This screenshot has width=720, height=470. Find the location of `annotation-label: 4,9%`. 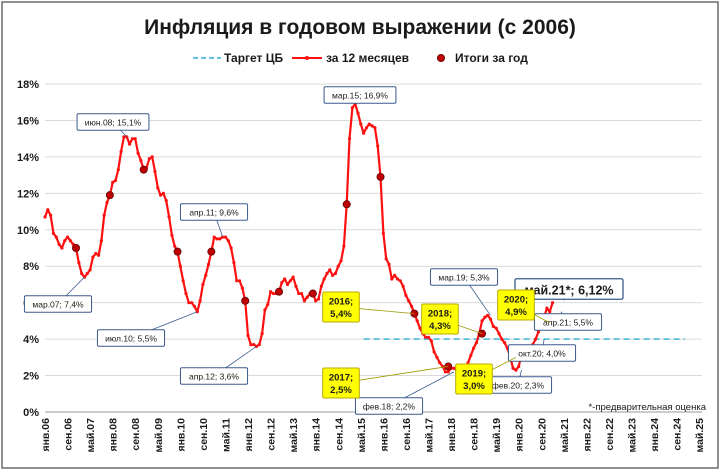

annotation-label: 4,9% is located at coordinates (516, 312).